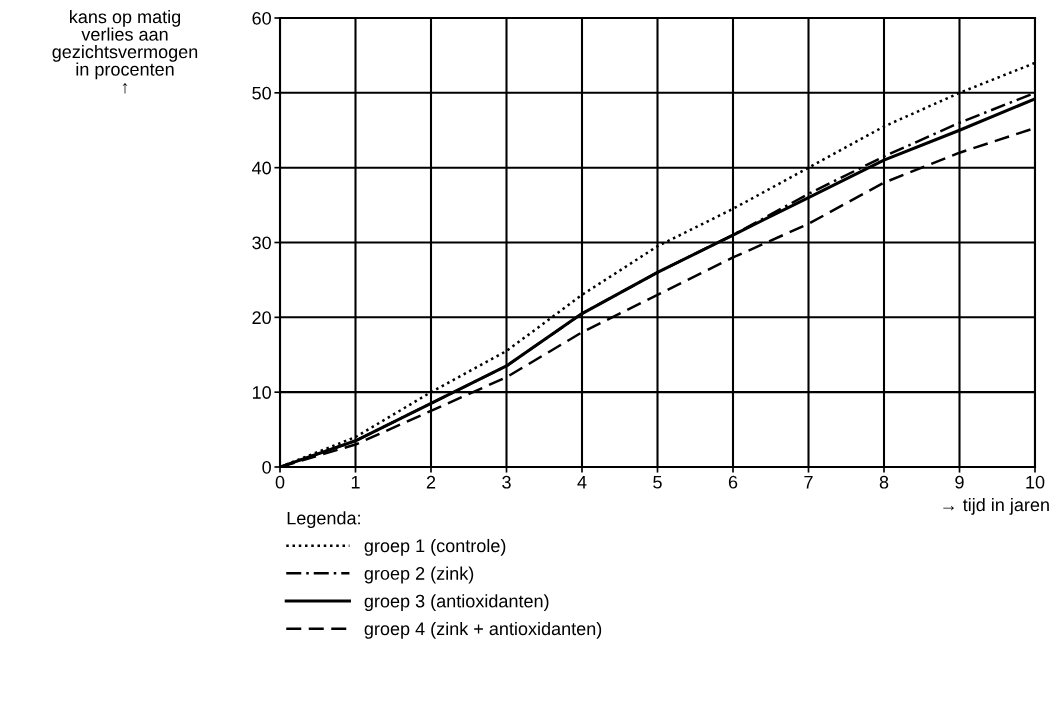 This screenshot has width=1055, height=709. Describe the element at coordinates (261, 168) in the screenshot. I see `y-tick-label: 40` at that location.